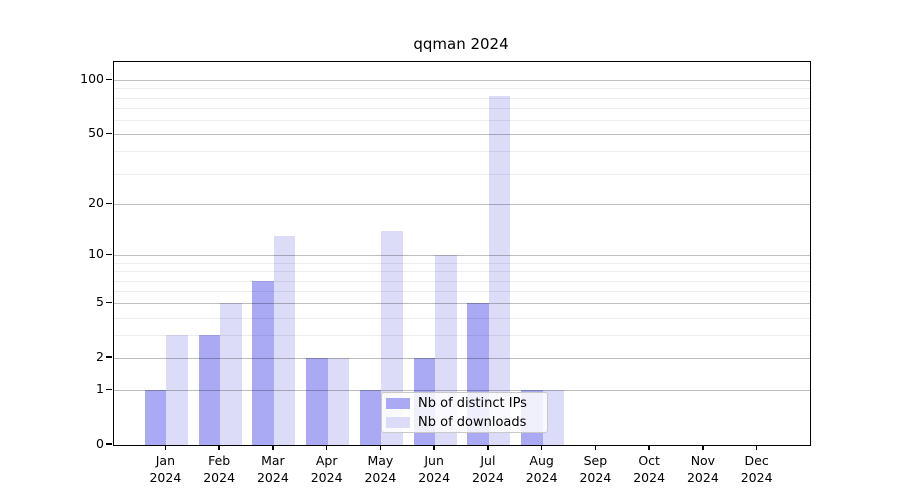 This screenshot has width=900, height=500. I want to click on legend-item-downloads: Nb of downloads, so click(464, 422).